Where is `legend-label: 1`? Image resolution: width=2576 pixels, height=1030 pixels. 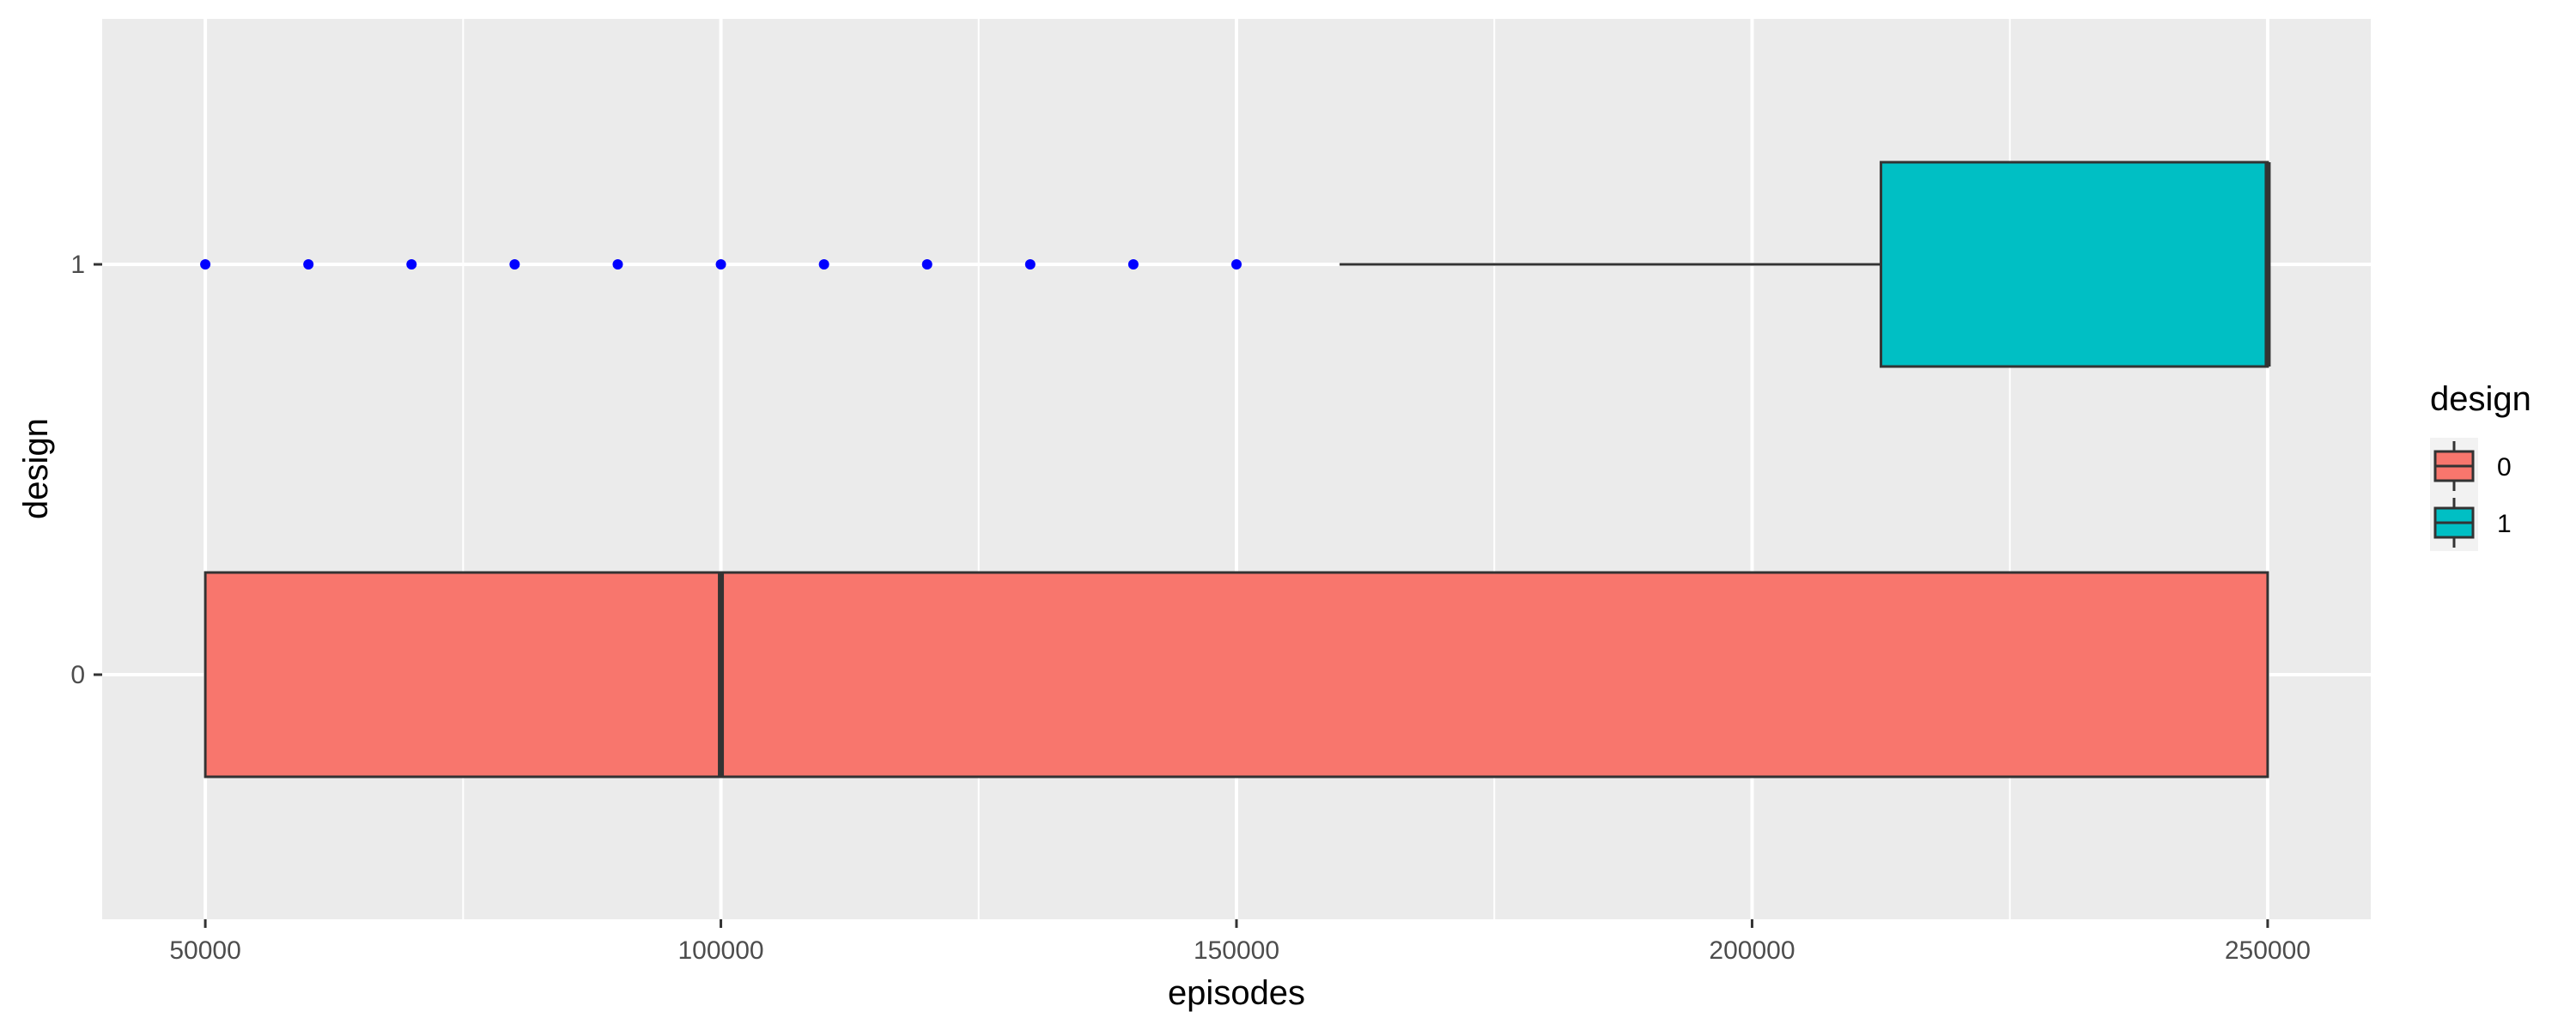
legend-label: 1 is located at coordinates (2504, 524).